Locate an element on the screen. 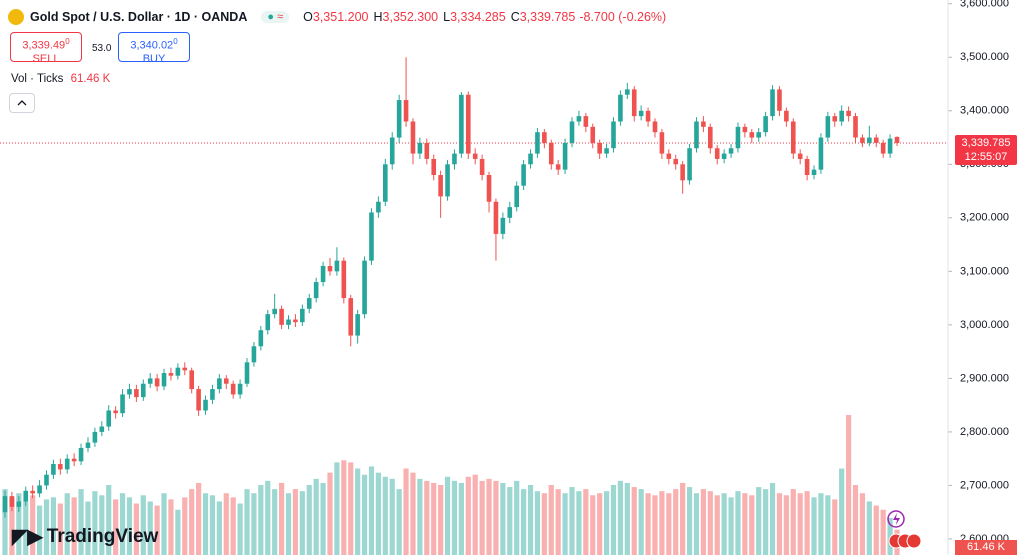  y-tick-label: 3,100.000 is located at coordinates (984, 271).